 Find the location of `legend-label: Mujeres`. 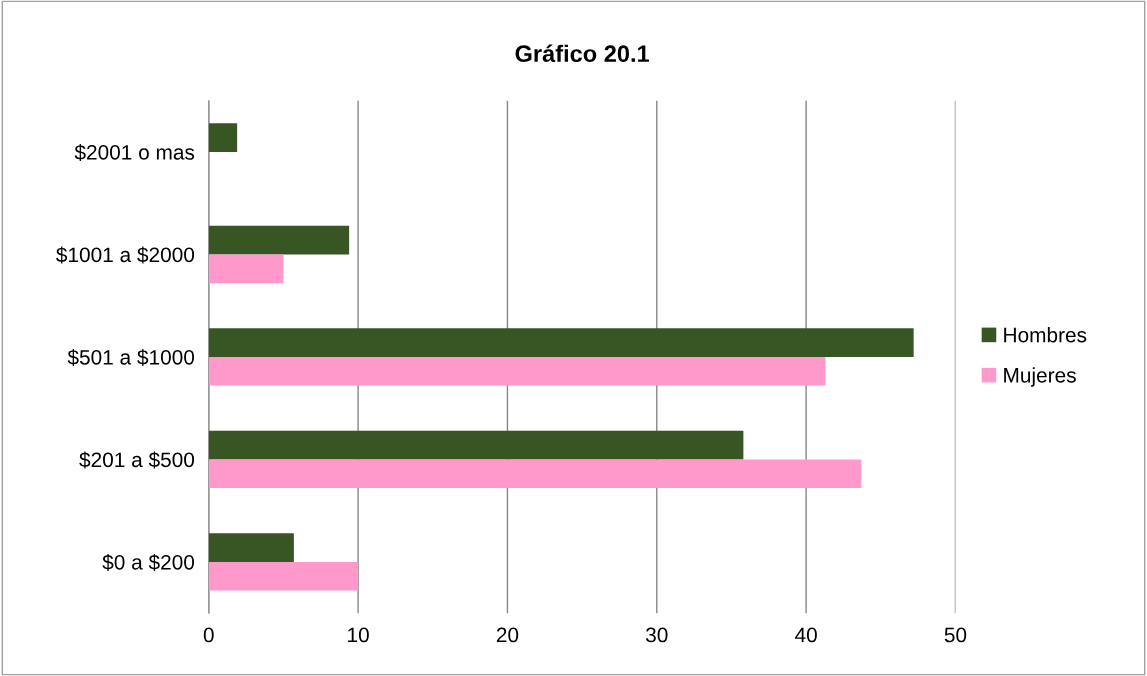

legend-label: Mujeres is located at coordinates (1040, 377).